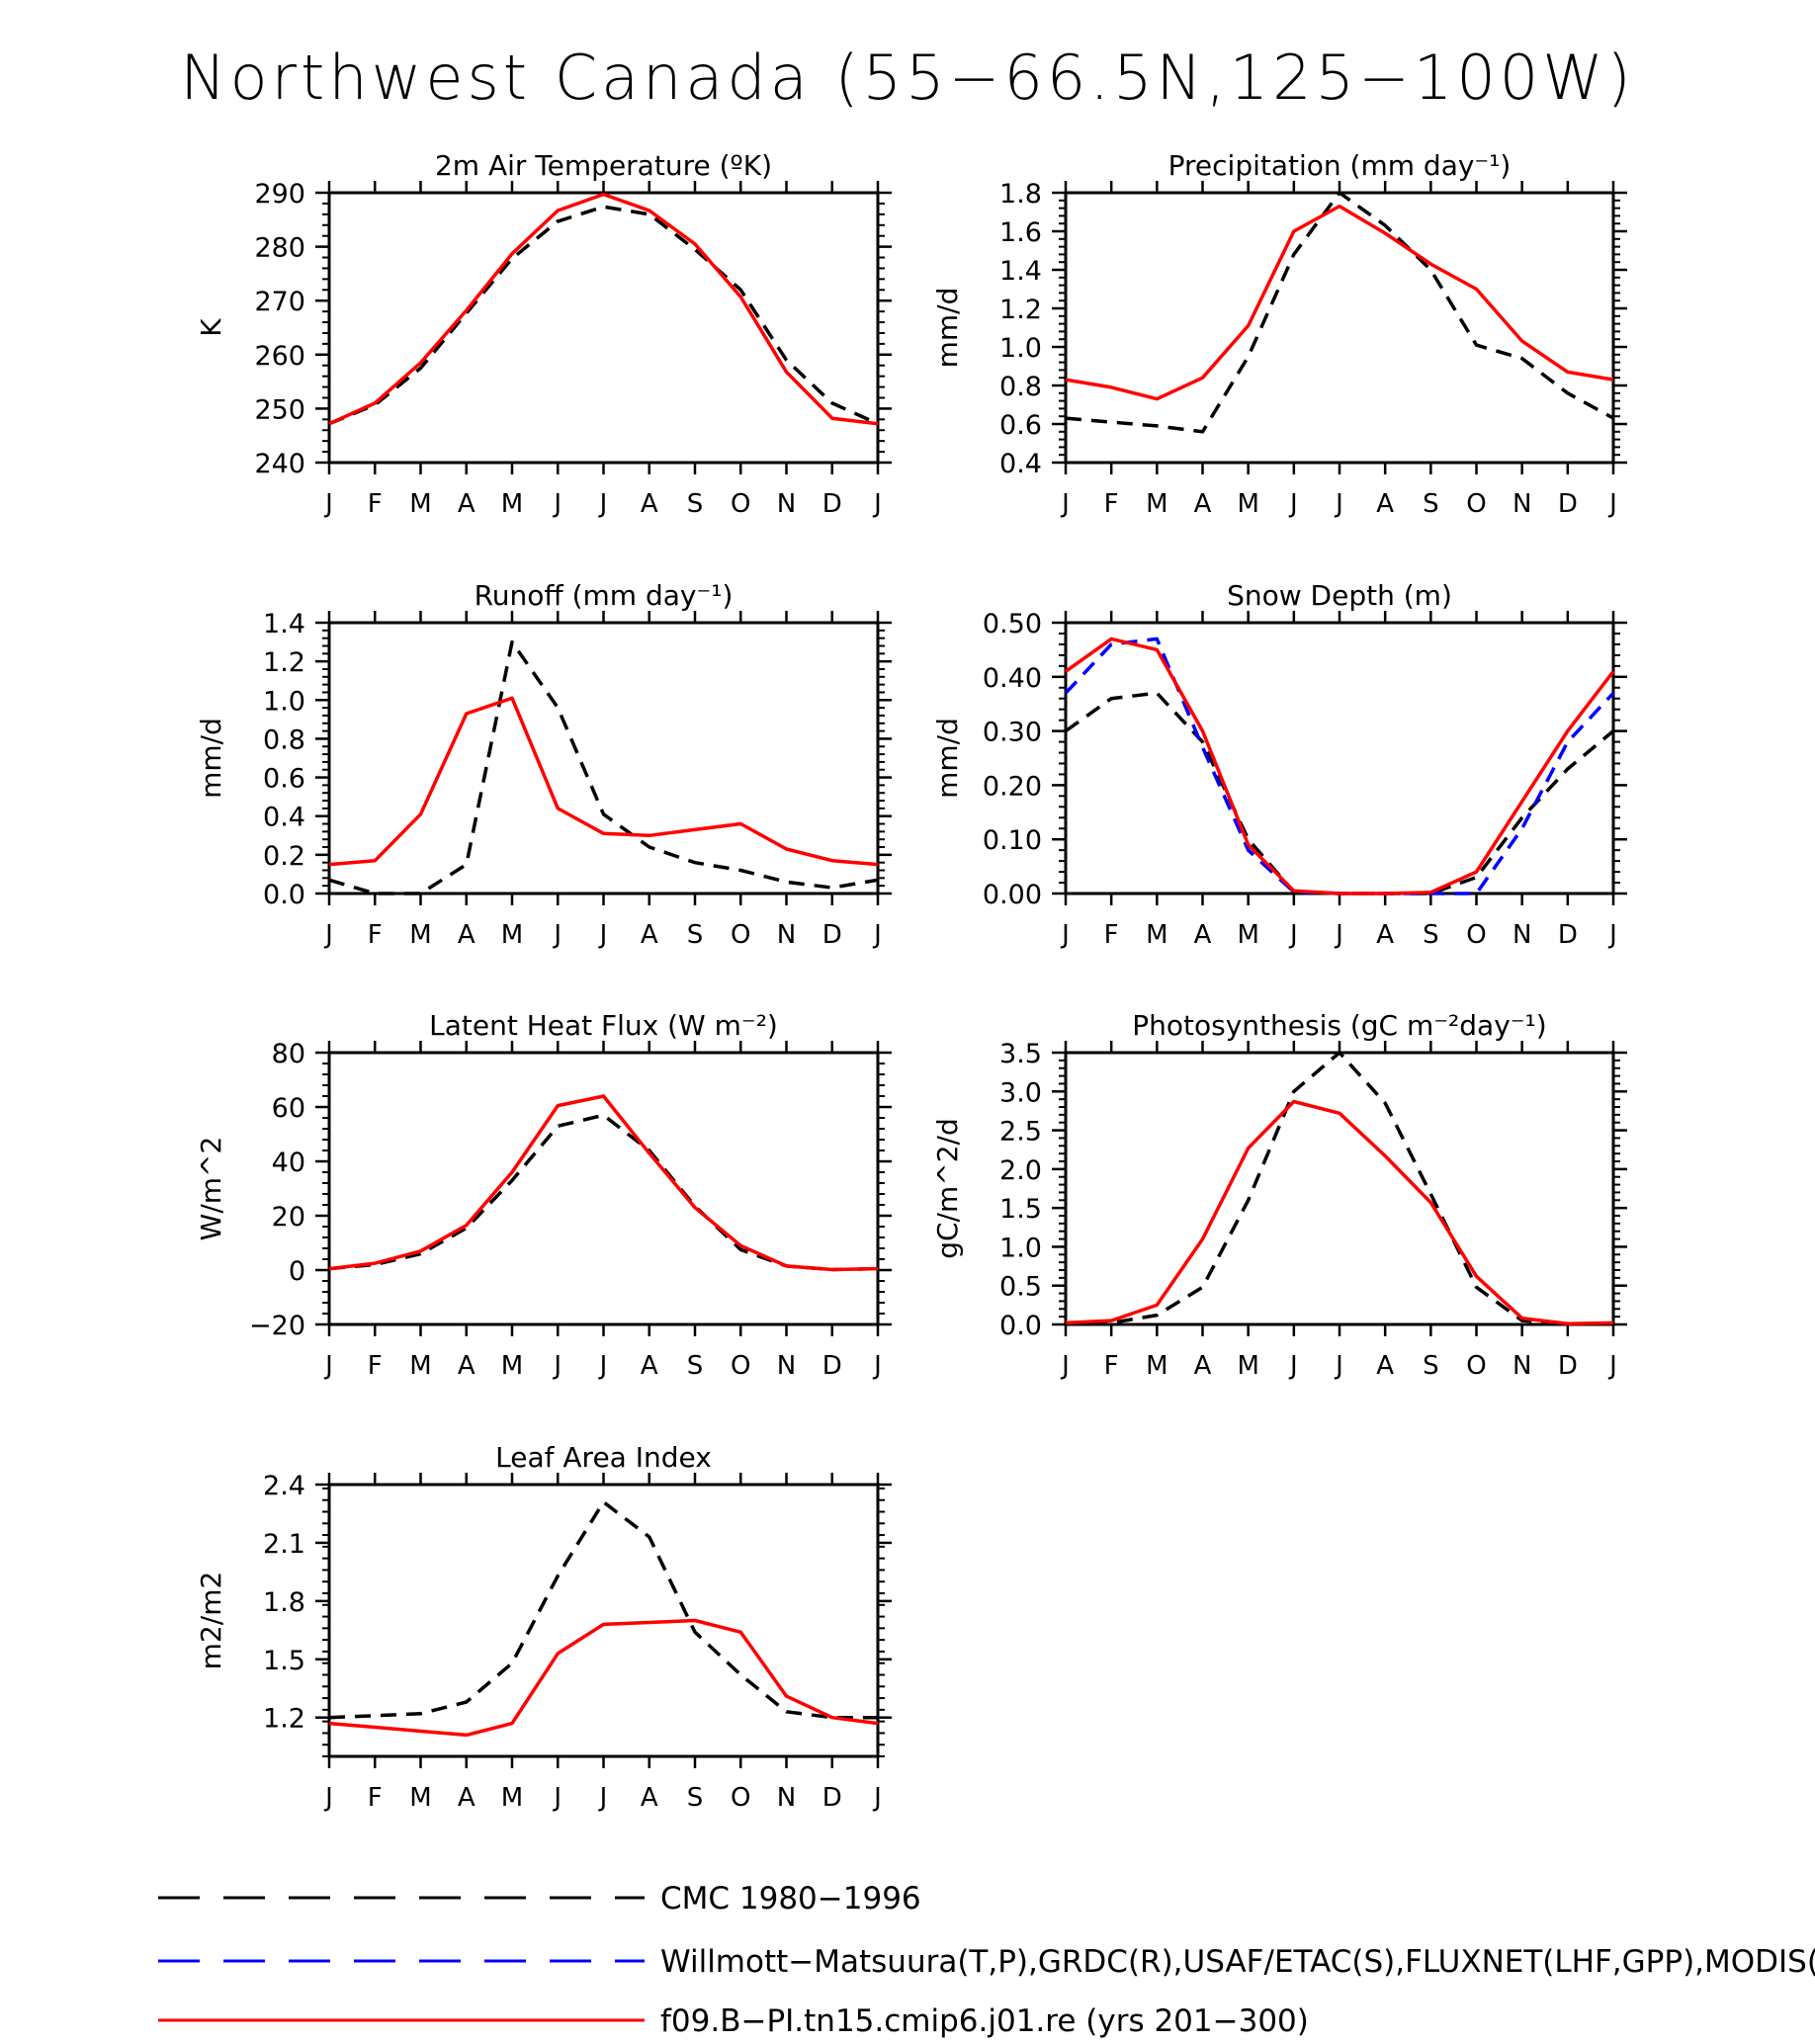  What do you see at coordinates (284, 1544) in the screenshot?
I see `y-tick-label: 2.1` at bounding box center [284, 1544].